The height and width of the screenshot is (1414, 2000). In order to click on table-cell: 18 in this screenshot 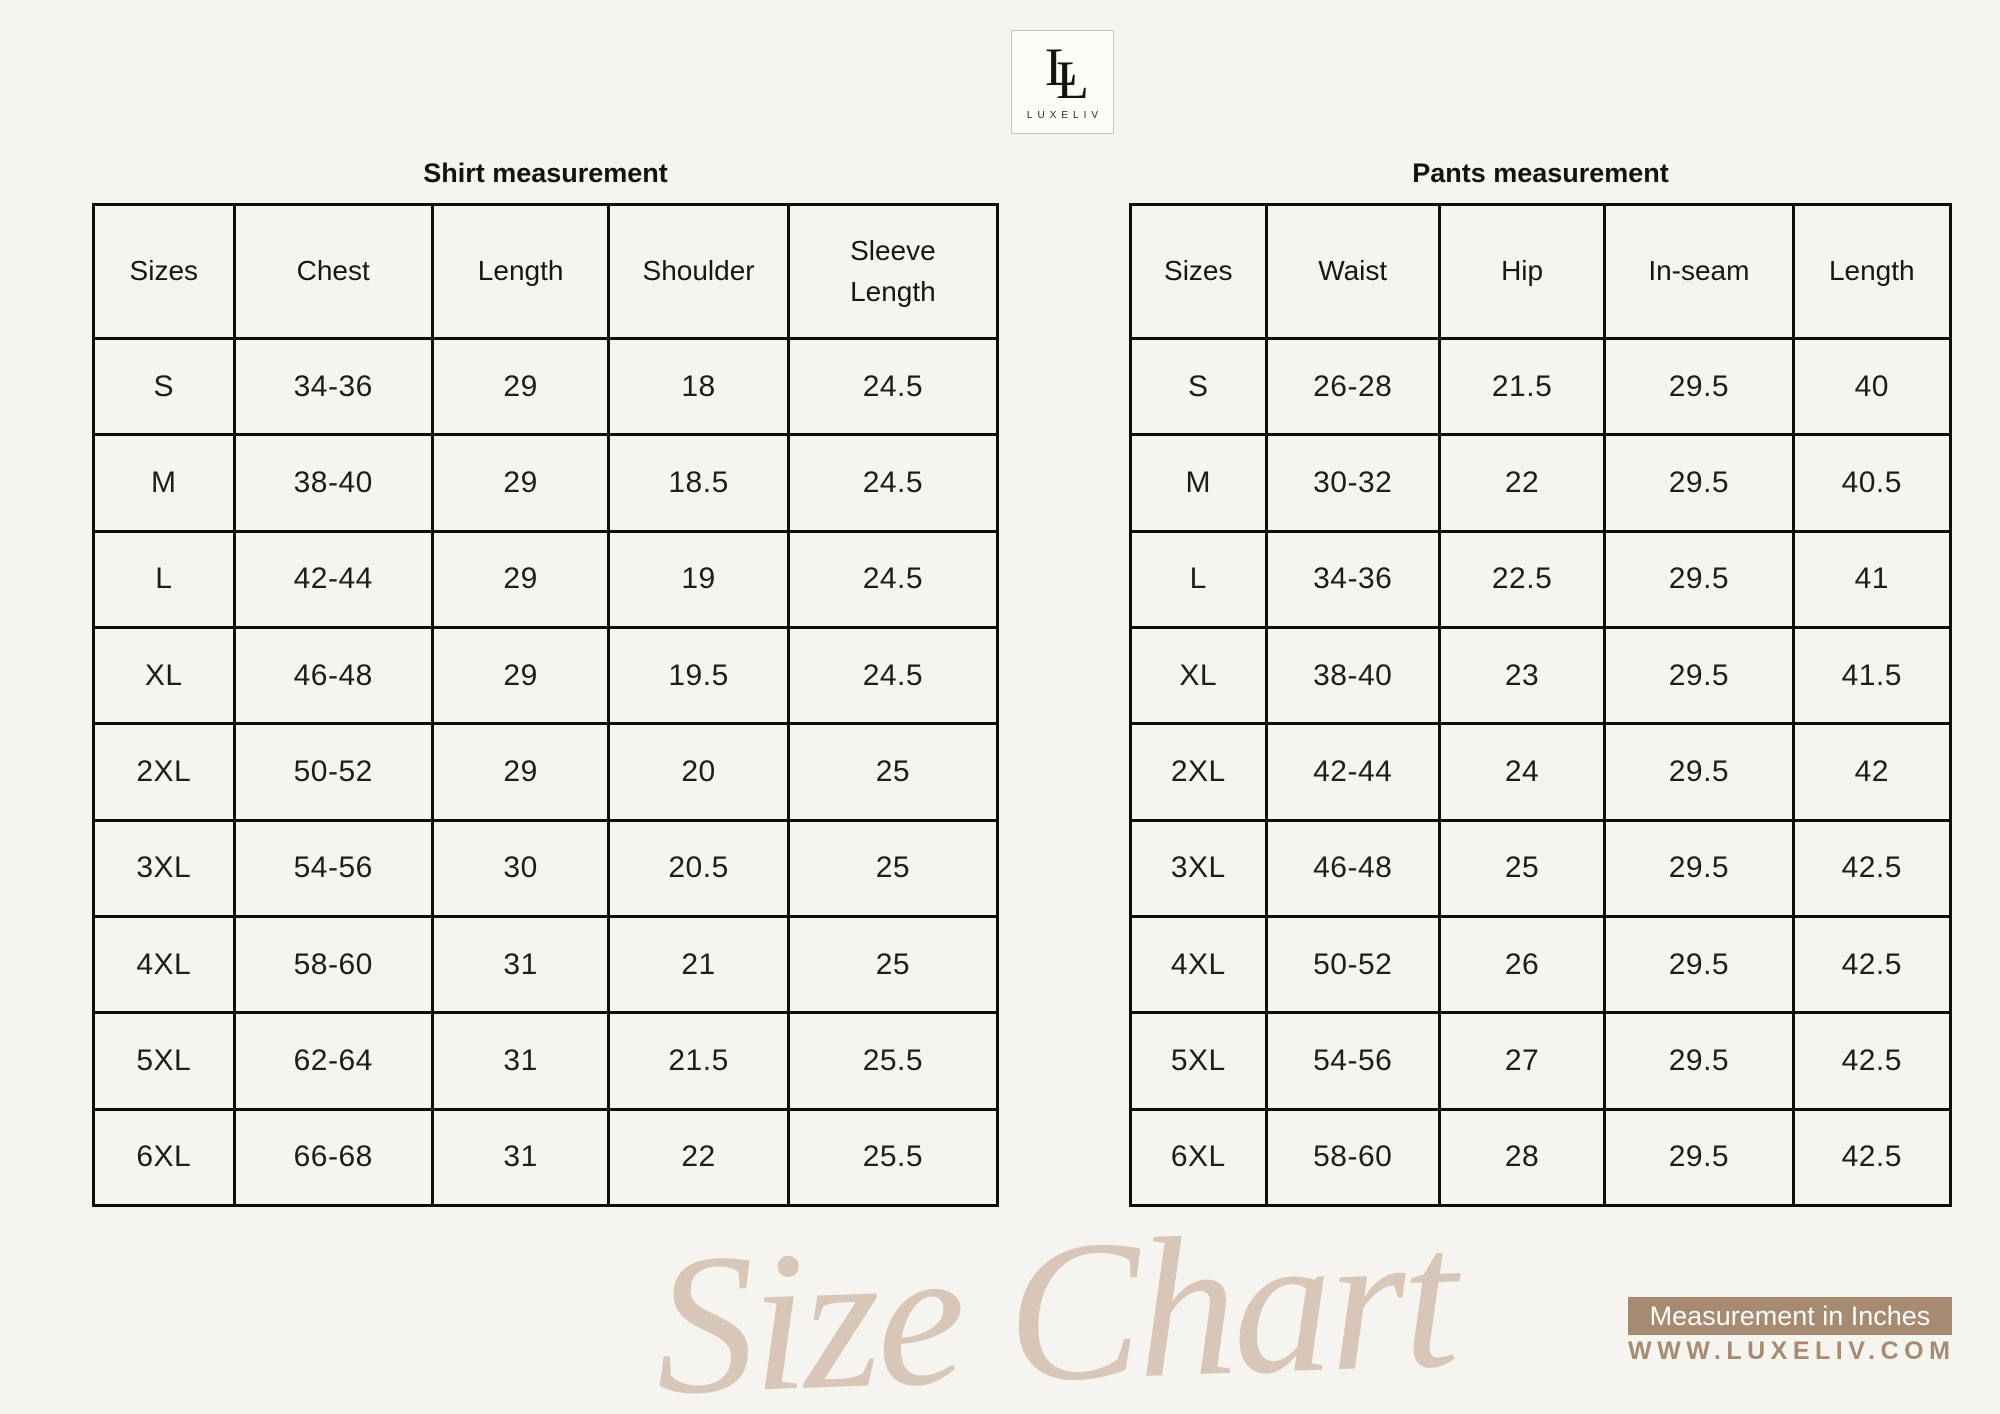, I will do `click(698, 386)`.